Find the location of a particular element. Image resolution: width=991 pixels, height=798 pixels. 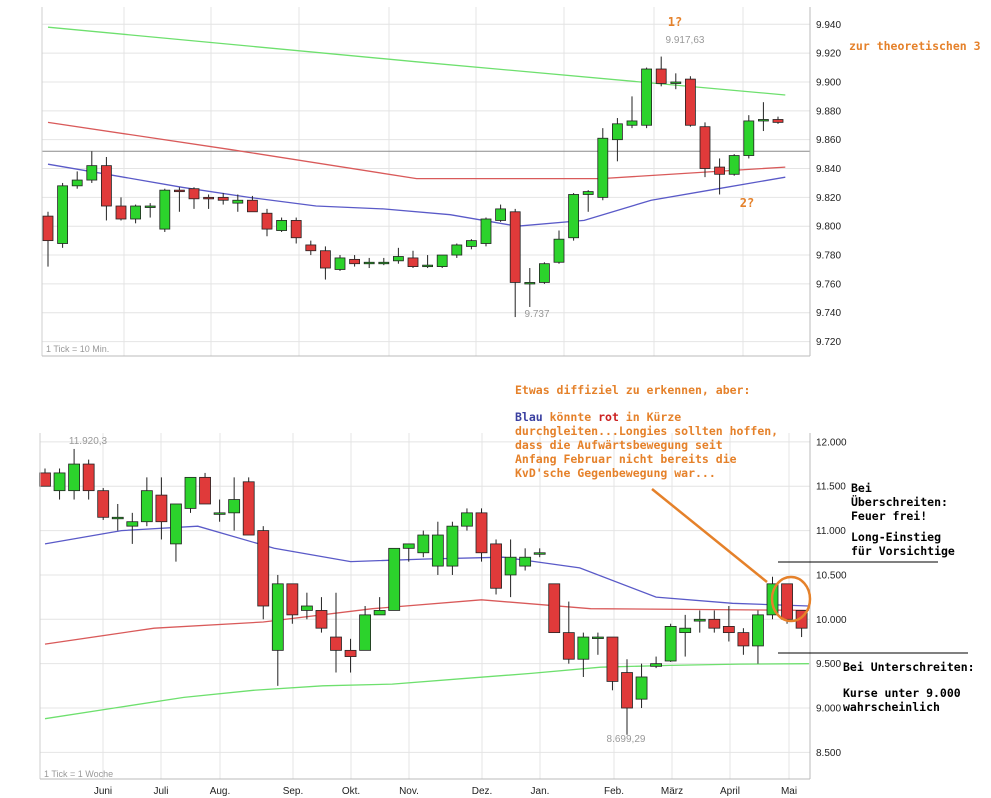

lower-sub-line-1: Kurse unter 9.000 is located at coordinates (902, 693).